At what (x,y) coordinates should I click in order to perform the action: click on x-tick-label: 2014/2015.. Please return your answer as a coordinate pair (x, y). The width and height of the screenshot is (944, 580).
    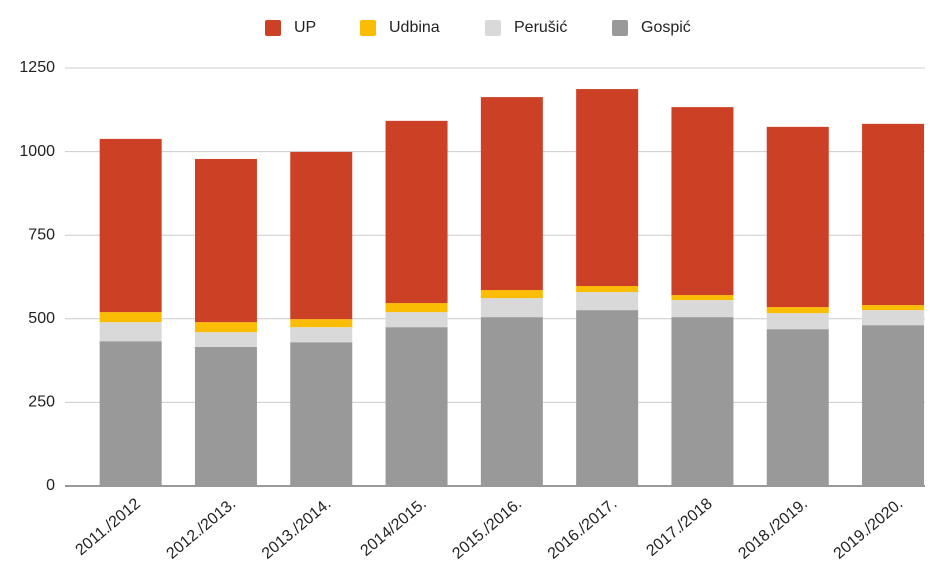
    Looking at the image, I should click on (394, 527).